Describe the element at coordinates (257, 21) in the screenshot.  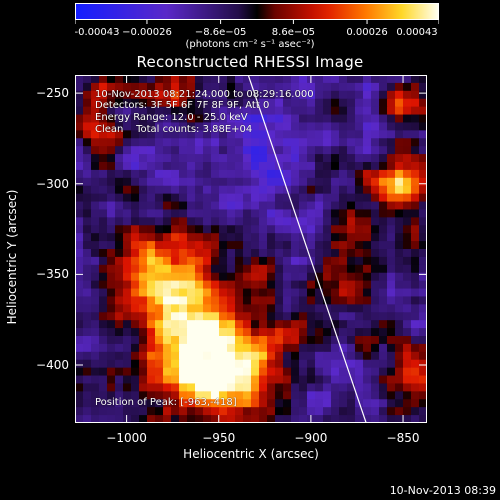
I see `colorbar-ticks` at that location.